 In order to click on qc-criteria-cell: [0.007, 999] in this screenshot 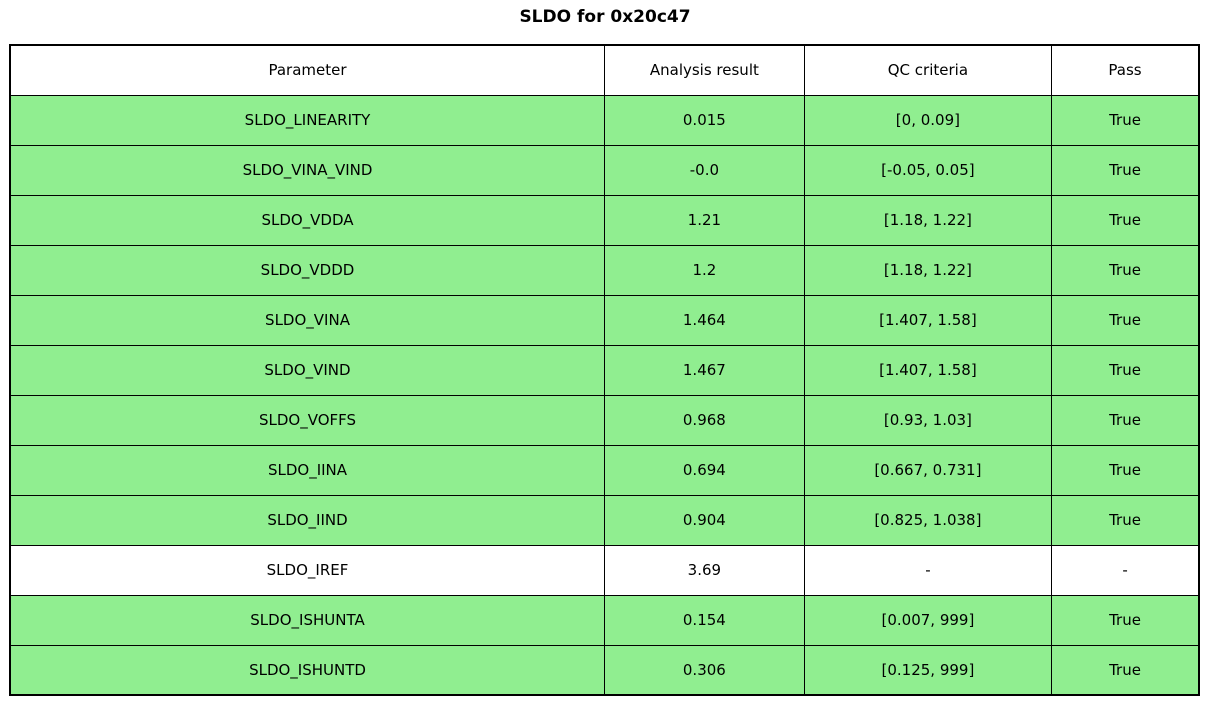, I will do `click(928, 620)`.